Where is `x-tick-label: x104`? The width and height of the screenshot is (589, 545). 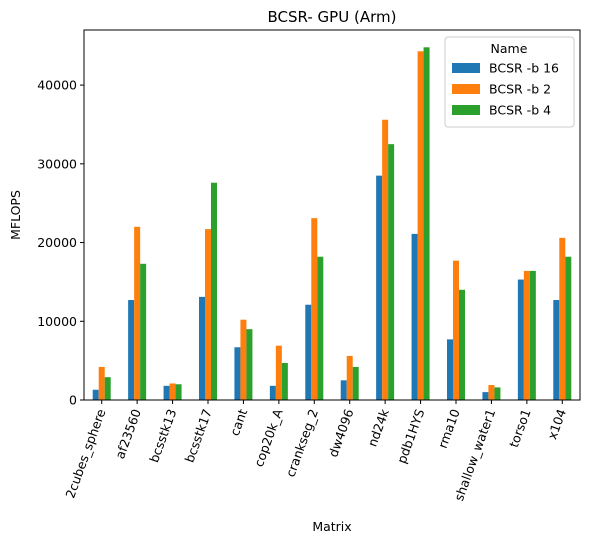
x-tick-label: x104 is located at coordinates (556, 424).